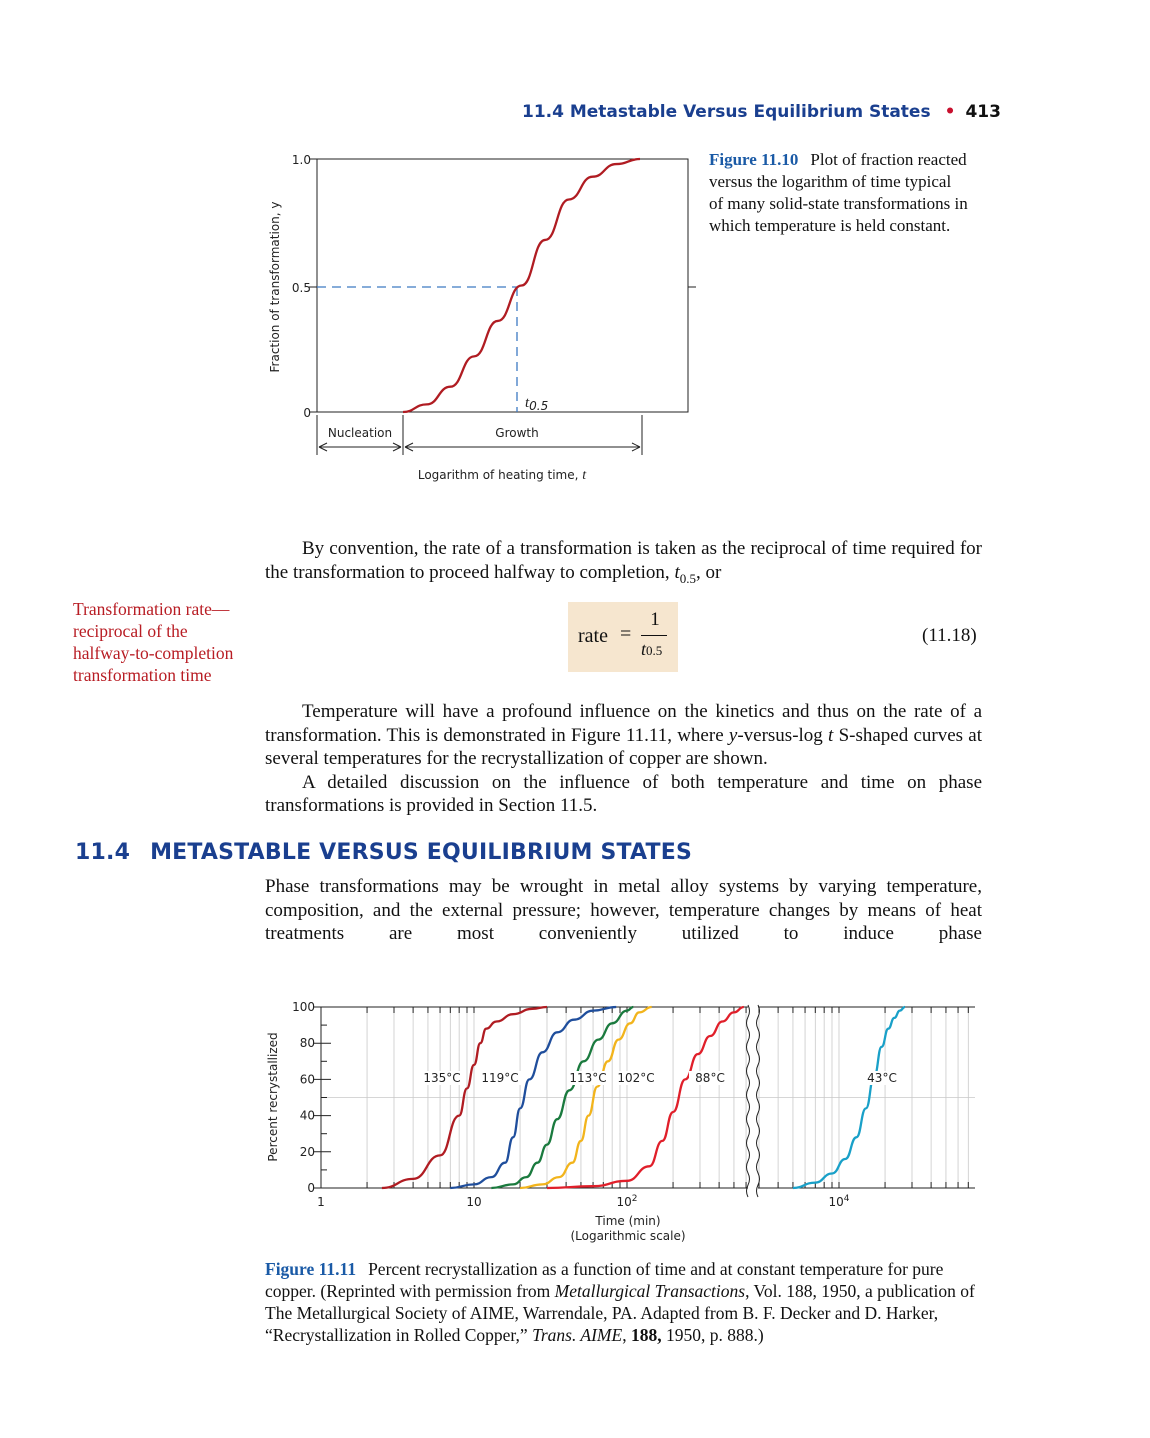  I want to click on grid, so click(648, 1097).